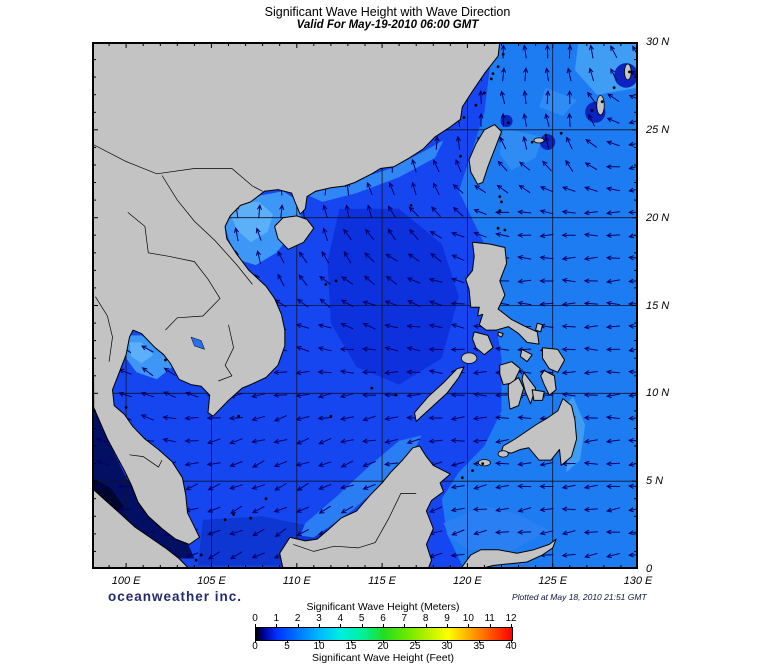 This screenshot has height=665, width=775. Describe the element at coordinates (141, 353) in the screenshot. I see `shade-gulf-thailand-core` at that location.